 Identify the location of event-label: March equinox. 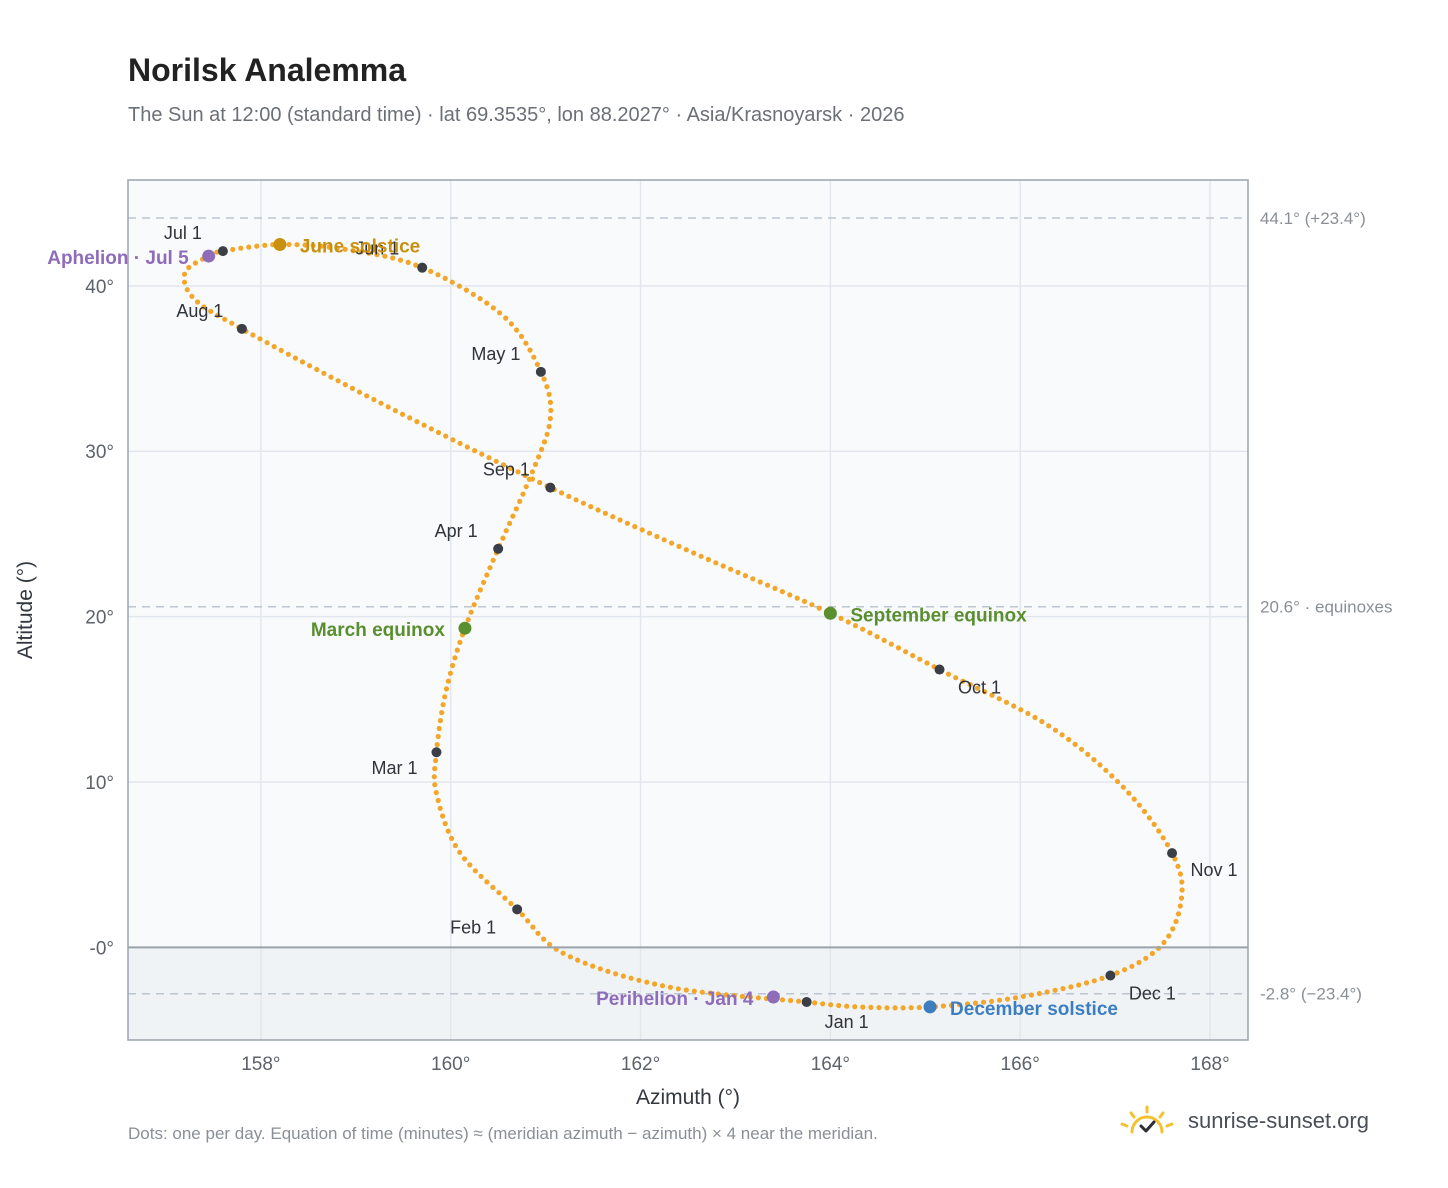
(378, 630).